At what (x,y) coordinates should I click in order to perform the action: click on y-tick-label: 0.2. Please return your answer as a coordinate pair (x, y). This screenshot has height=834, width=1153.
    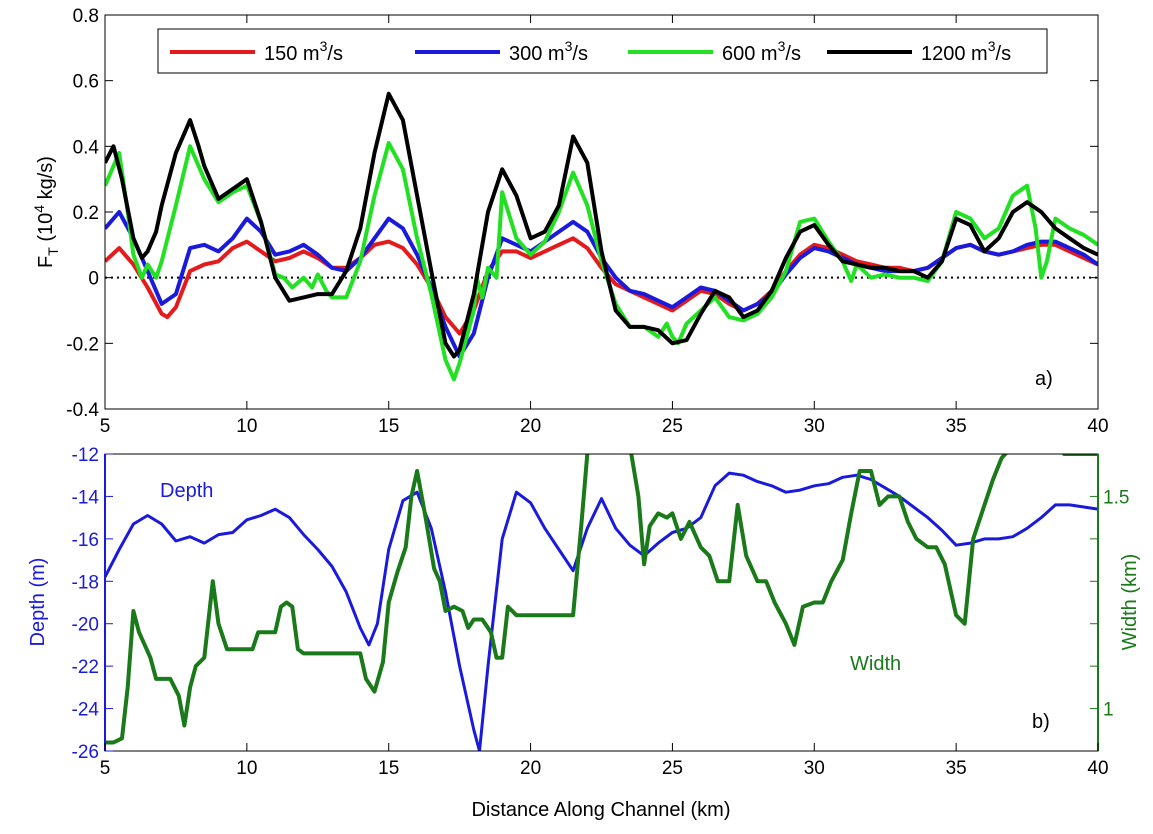
    Looking at the image, I should click on (86, 213).